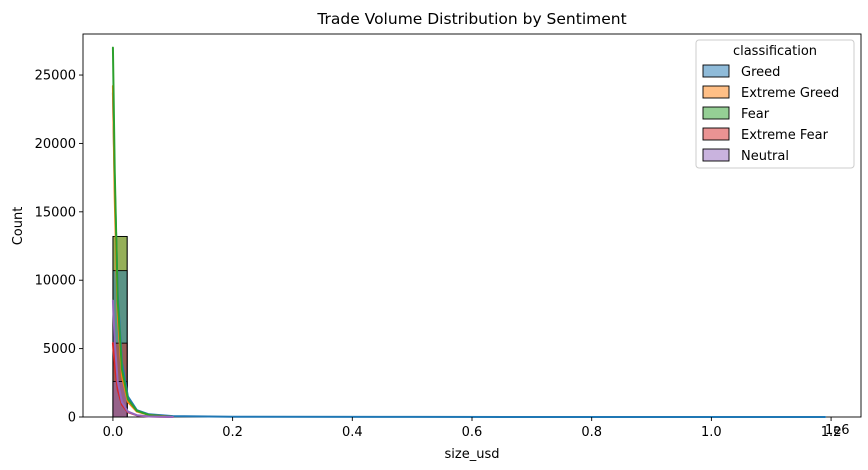 Image resolution: width=868 pixels, height=470 pixels. Describe the element at coordinates (785, 135) in the screenshot. I see `legend-label: Extreme Fear` at that location.